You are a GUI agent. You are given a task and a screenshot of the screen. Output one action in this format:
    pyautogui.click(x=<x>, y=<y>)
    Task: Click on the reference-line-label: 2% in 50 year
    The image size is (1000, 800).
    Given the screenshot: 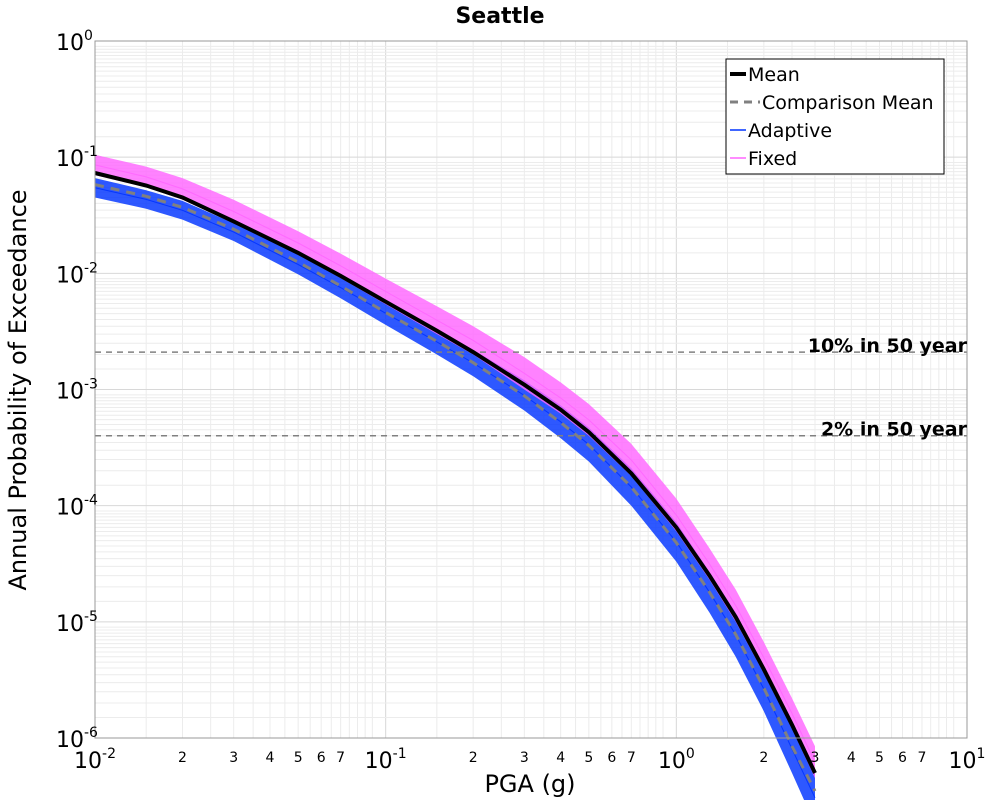 What is the action you would take?
    pyautogui.click(x=894, y=430)
    